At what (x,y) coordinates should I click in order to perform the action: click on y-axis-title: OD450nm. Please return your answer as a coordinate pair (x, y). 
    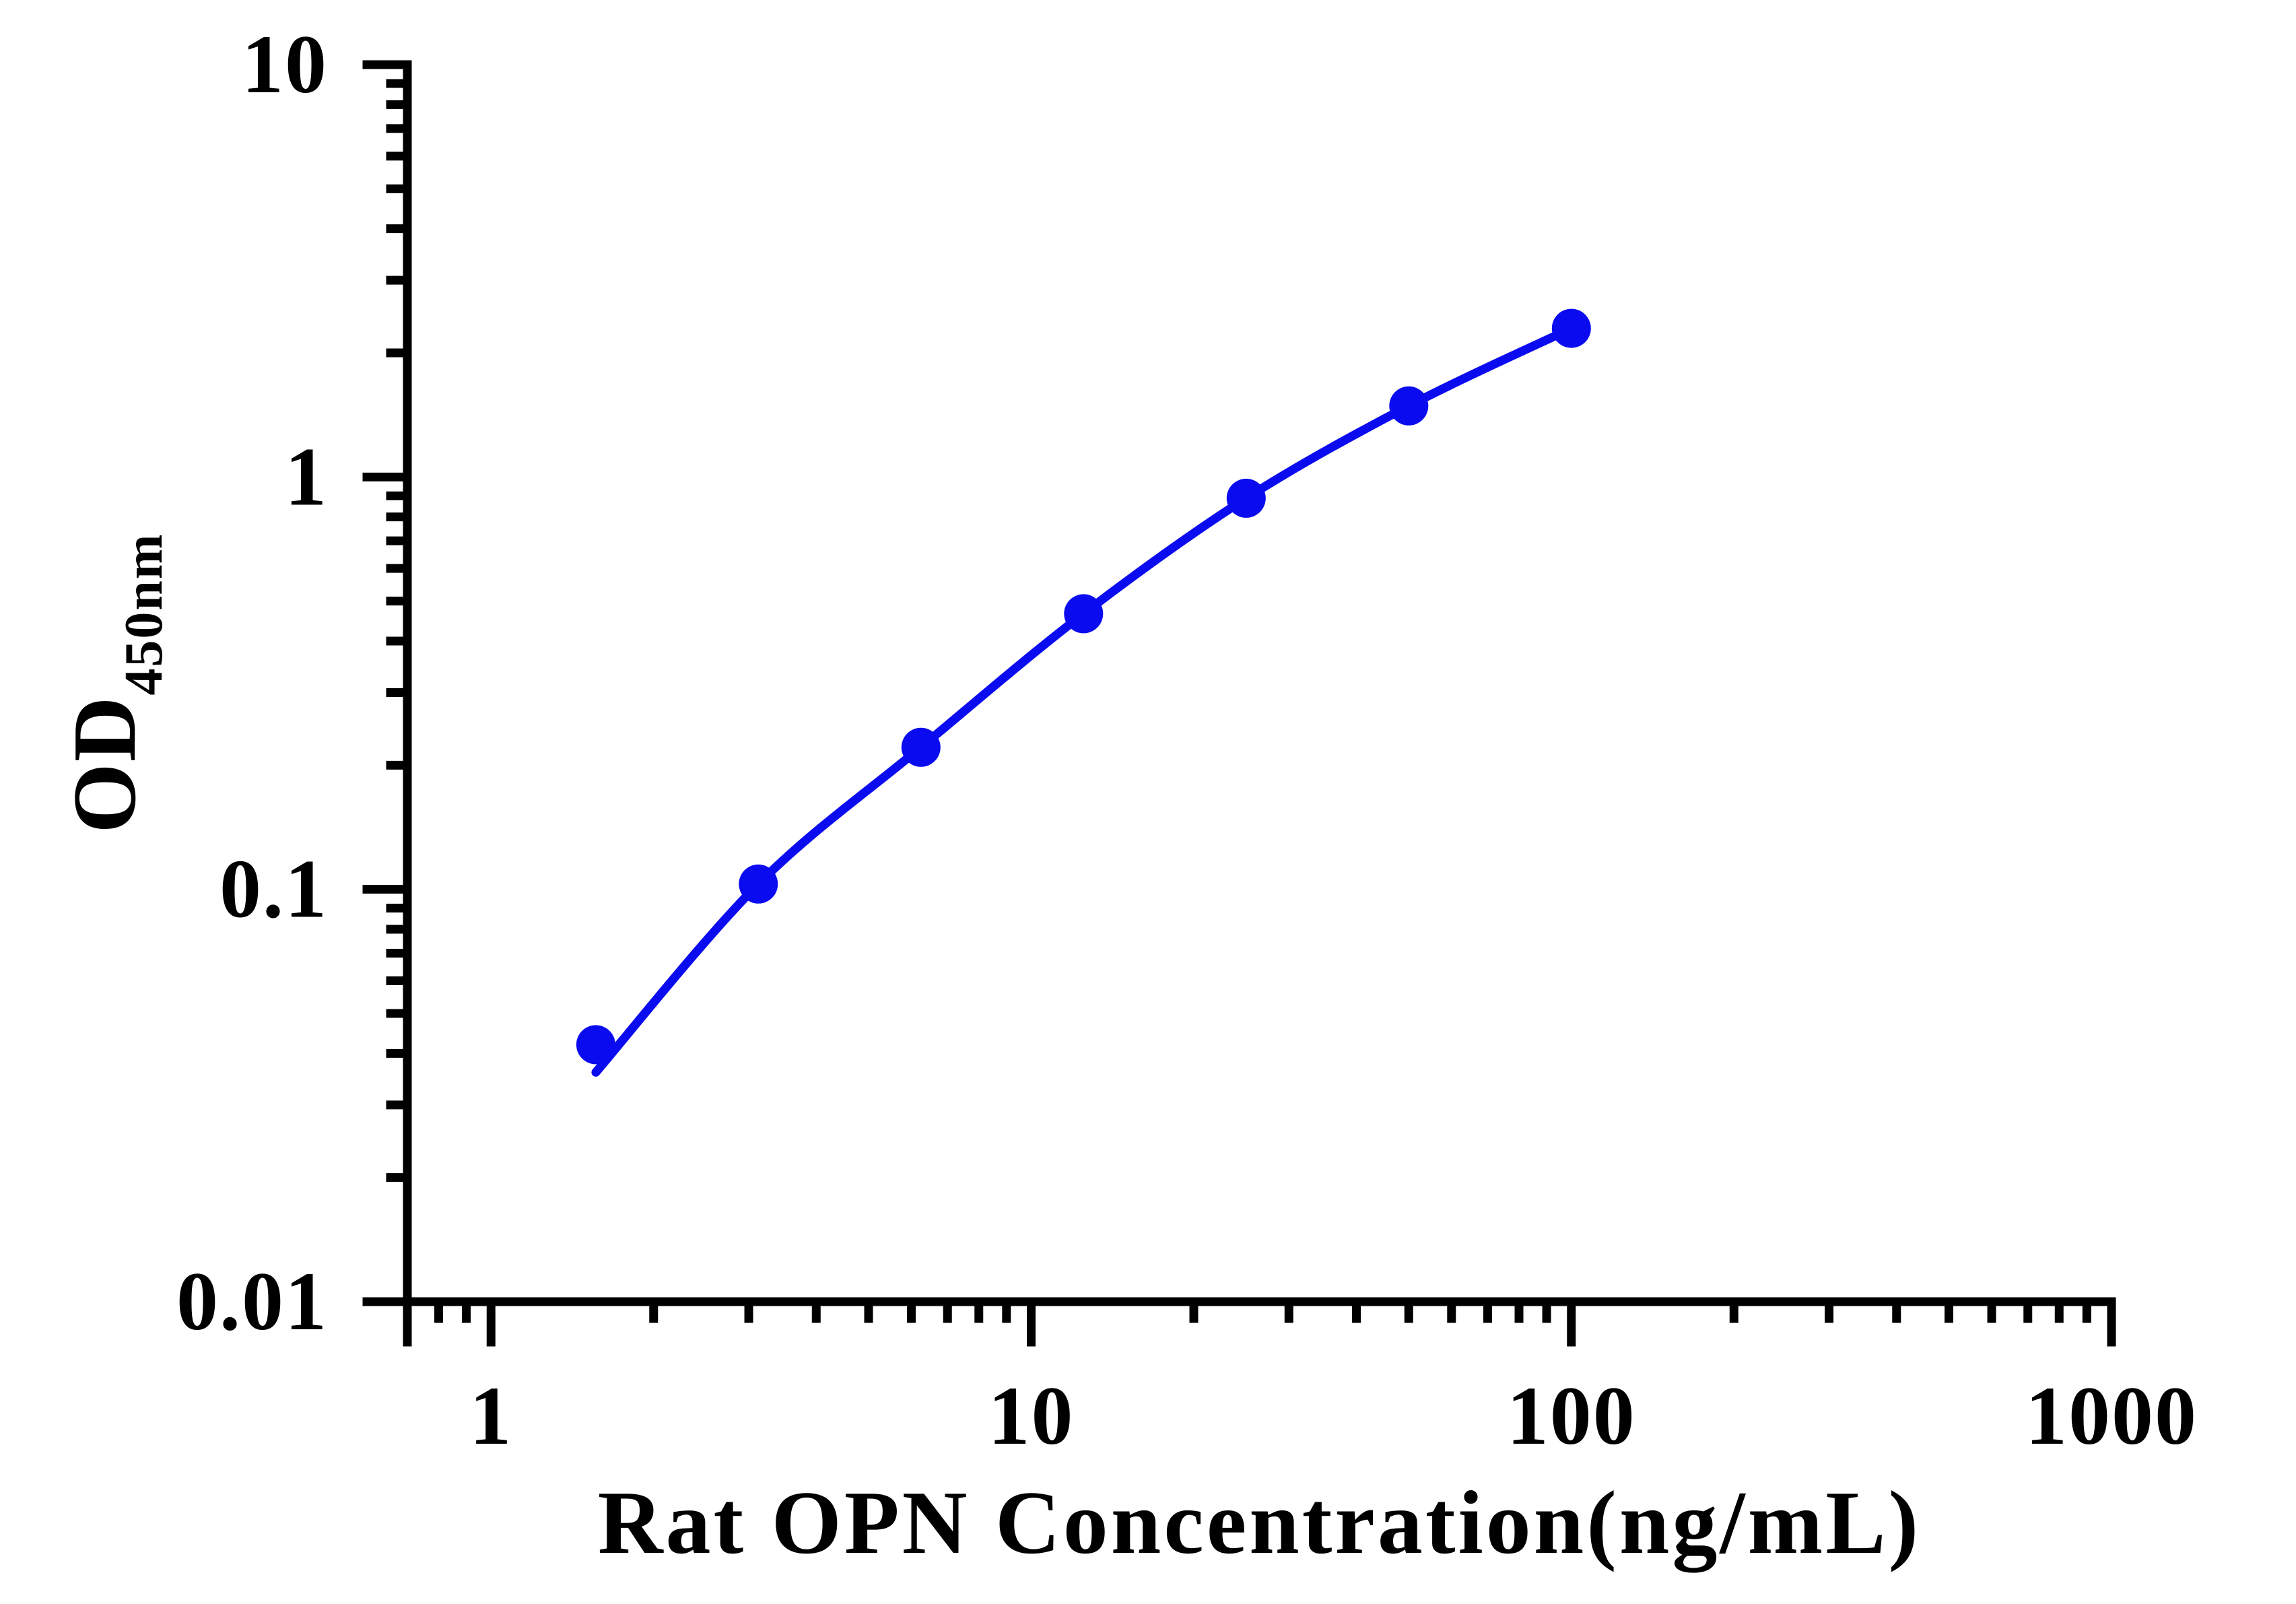
    Looking at the image, I should click on (114, 683).